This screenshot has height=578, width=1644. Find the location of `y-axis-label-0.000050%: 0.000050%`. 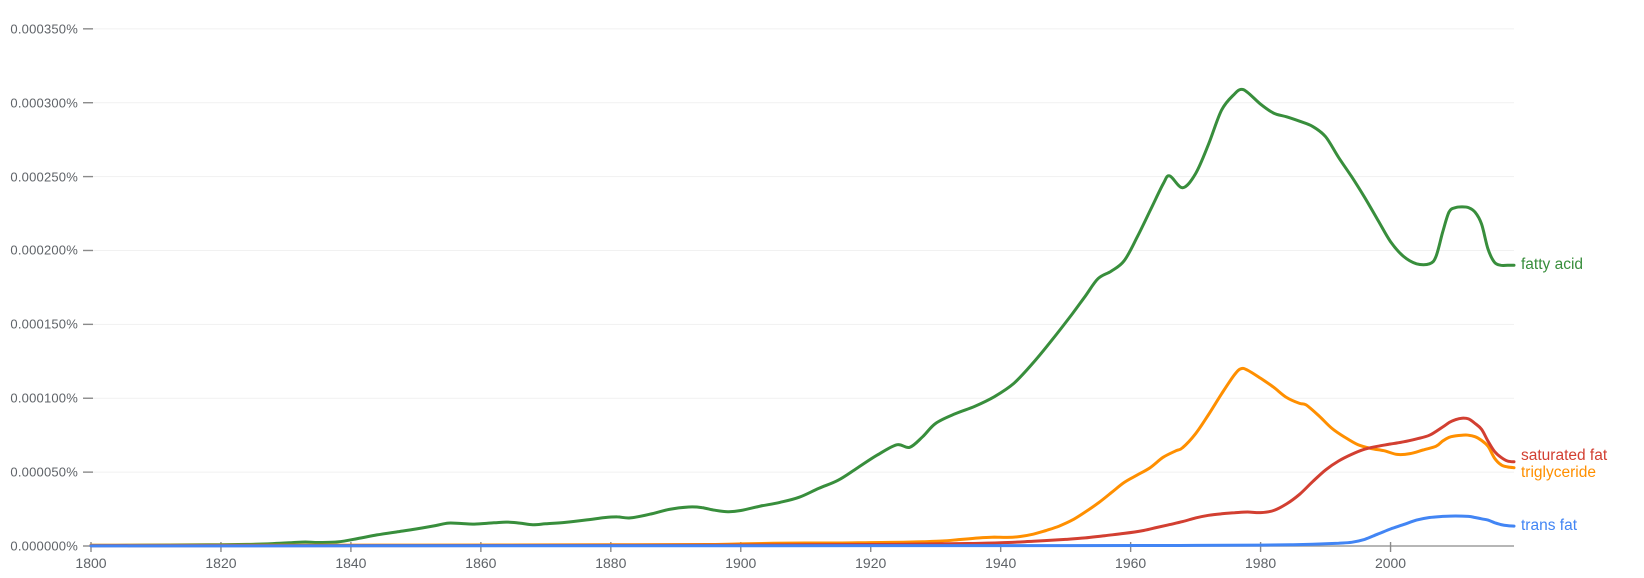

y-axis-label-0.000050%: 0.000050% is located at coordinates (44, 472).